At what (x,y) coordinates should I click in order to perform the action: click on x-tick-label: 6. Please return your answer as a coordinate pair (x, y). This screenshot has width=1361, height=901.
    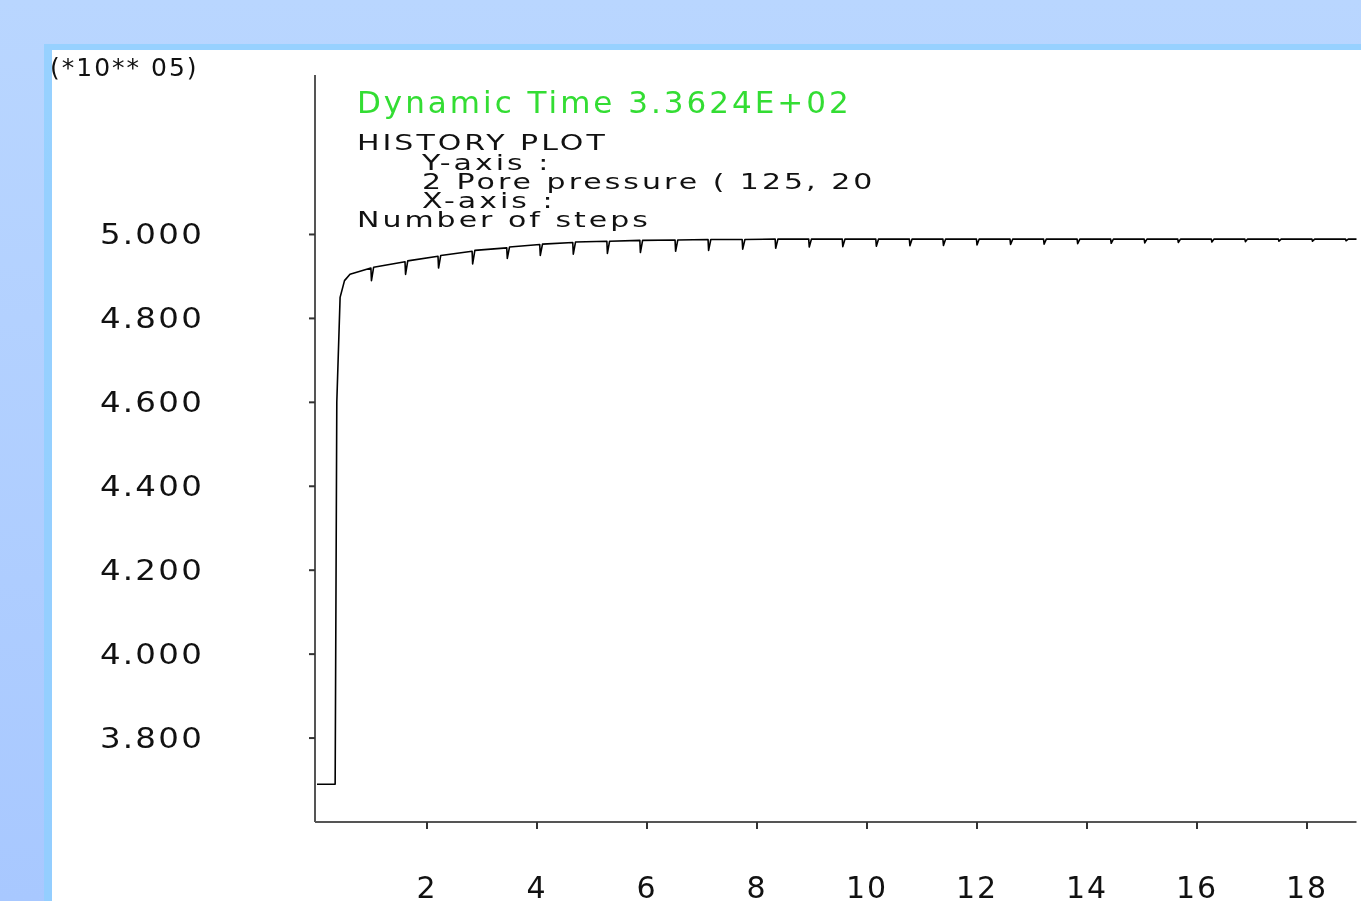
    Looking at the image, I should click on (647, 885).